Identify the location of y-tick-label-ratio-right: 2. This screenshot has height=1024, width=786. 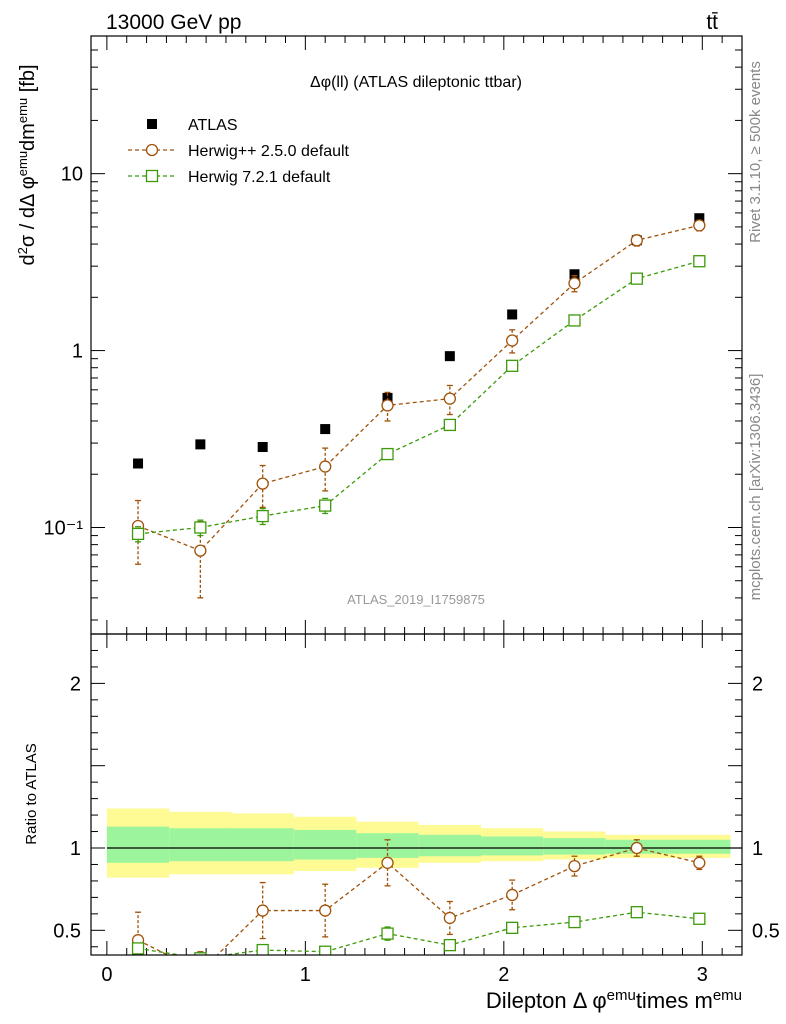
(757, 684).